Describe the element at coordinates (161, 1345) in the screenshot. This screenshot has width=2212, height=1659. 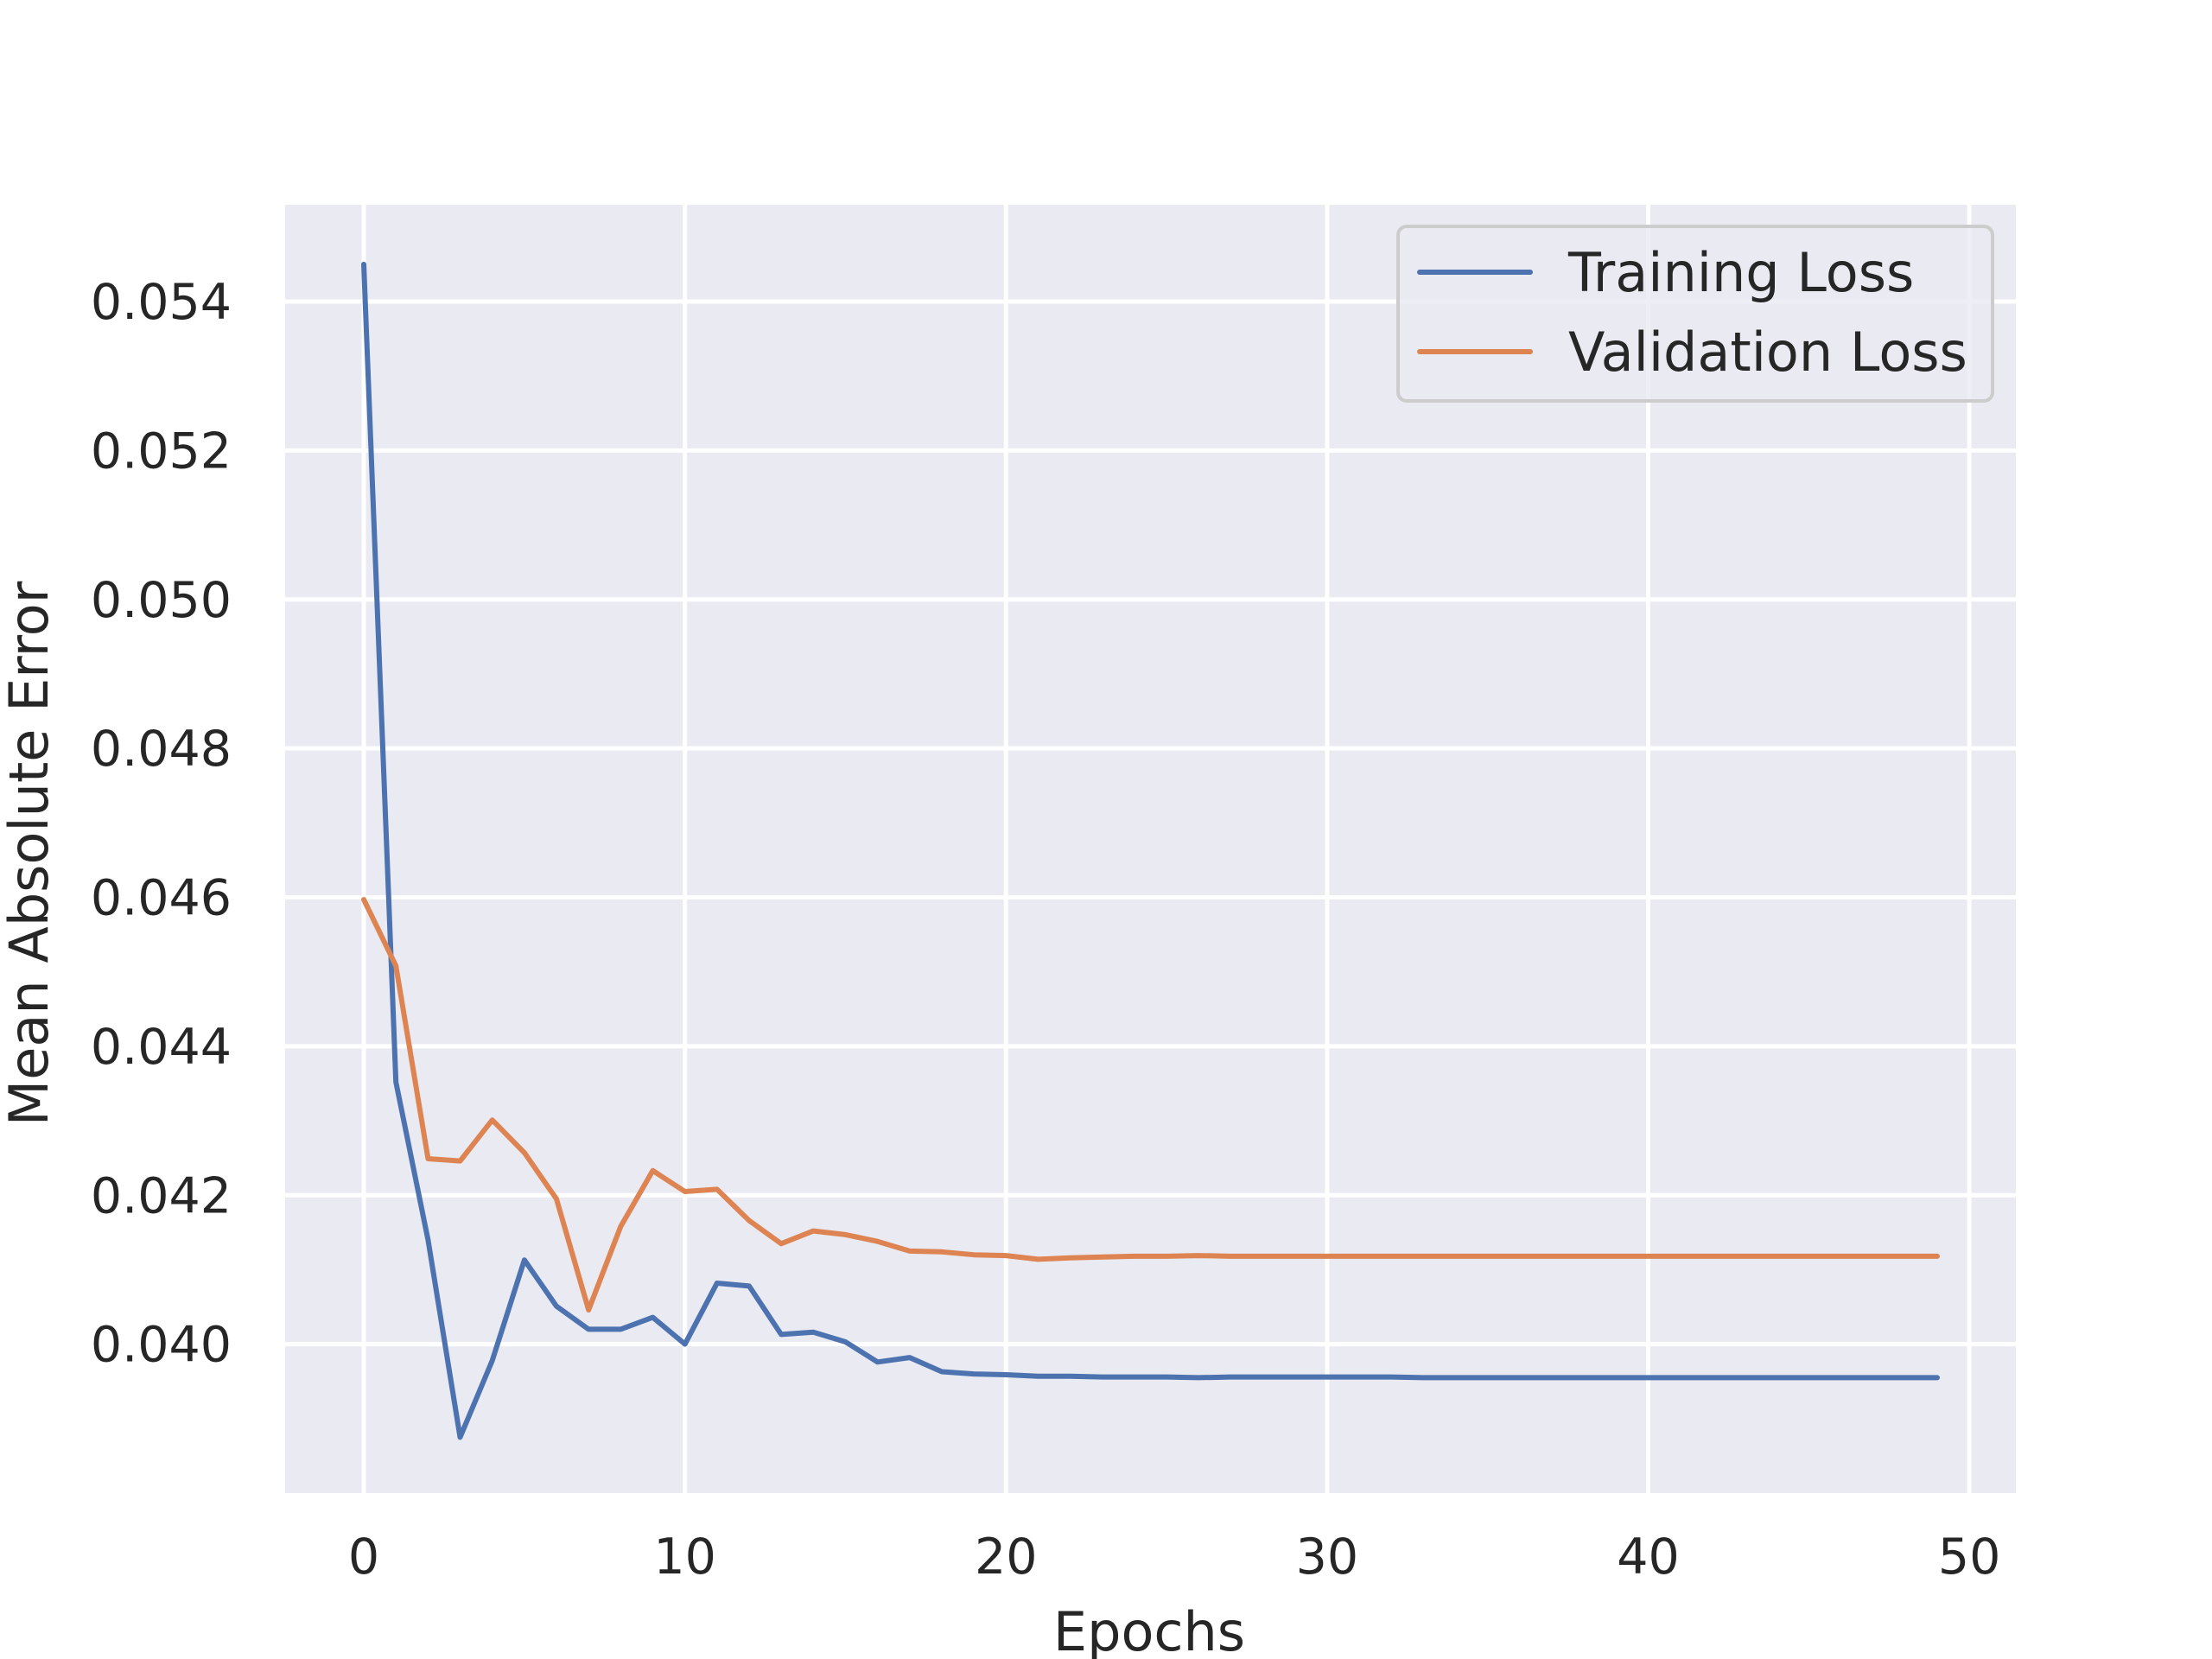
I see `y-tick-label: 0.040` at that location.